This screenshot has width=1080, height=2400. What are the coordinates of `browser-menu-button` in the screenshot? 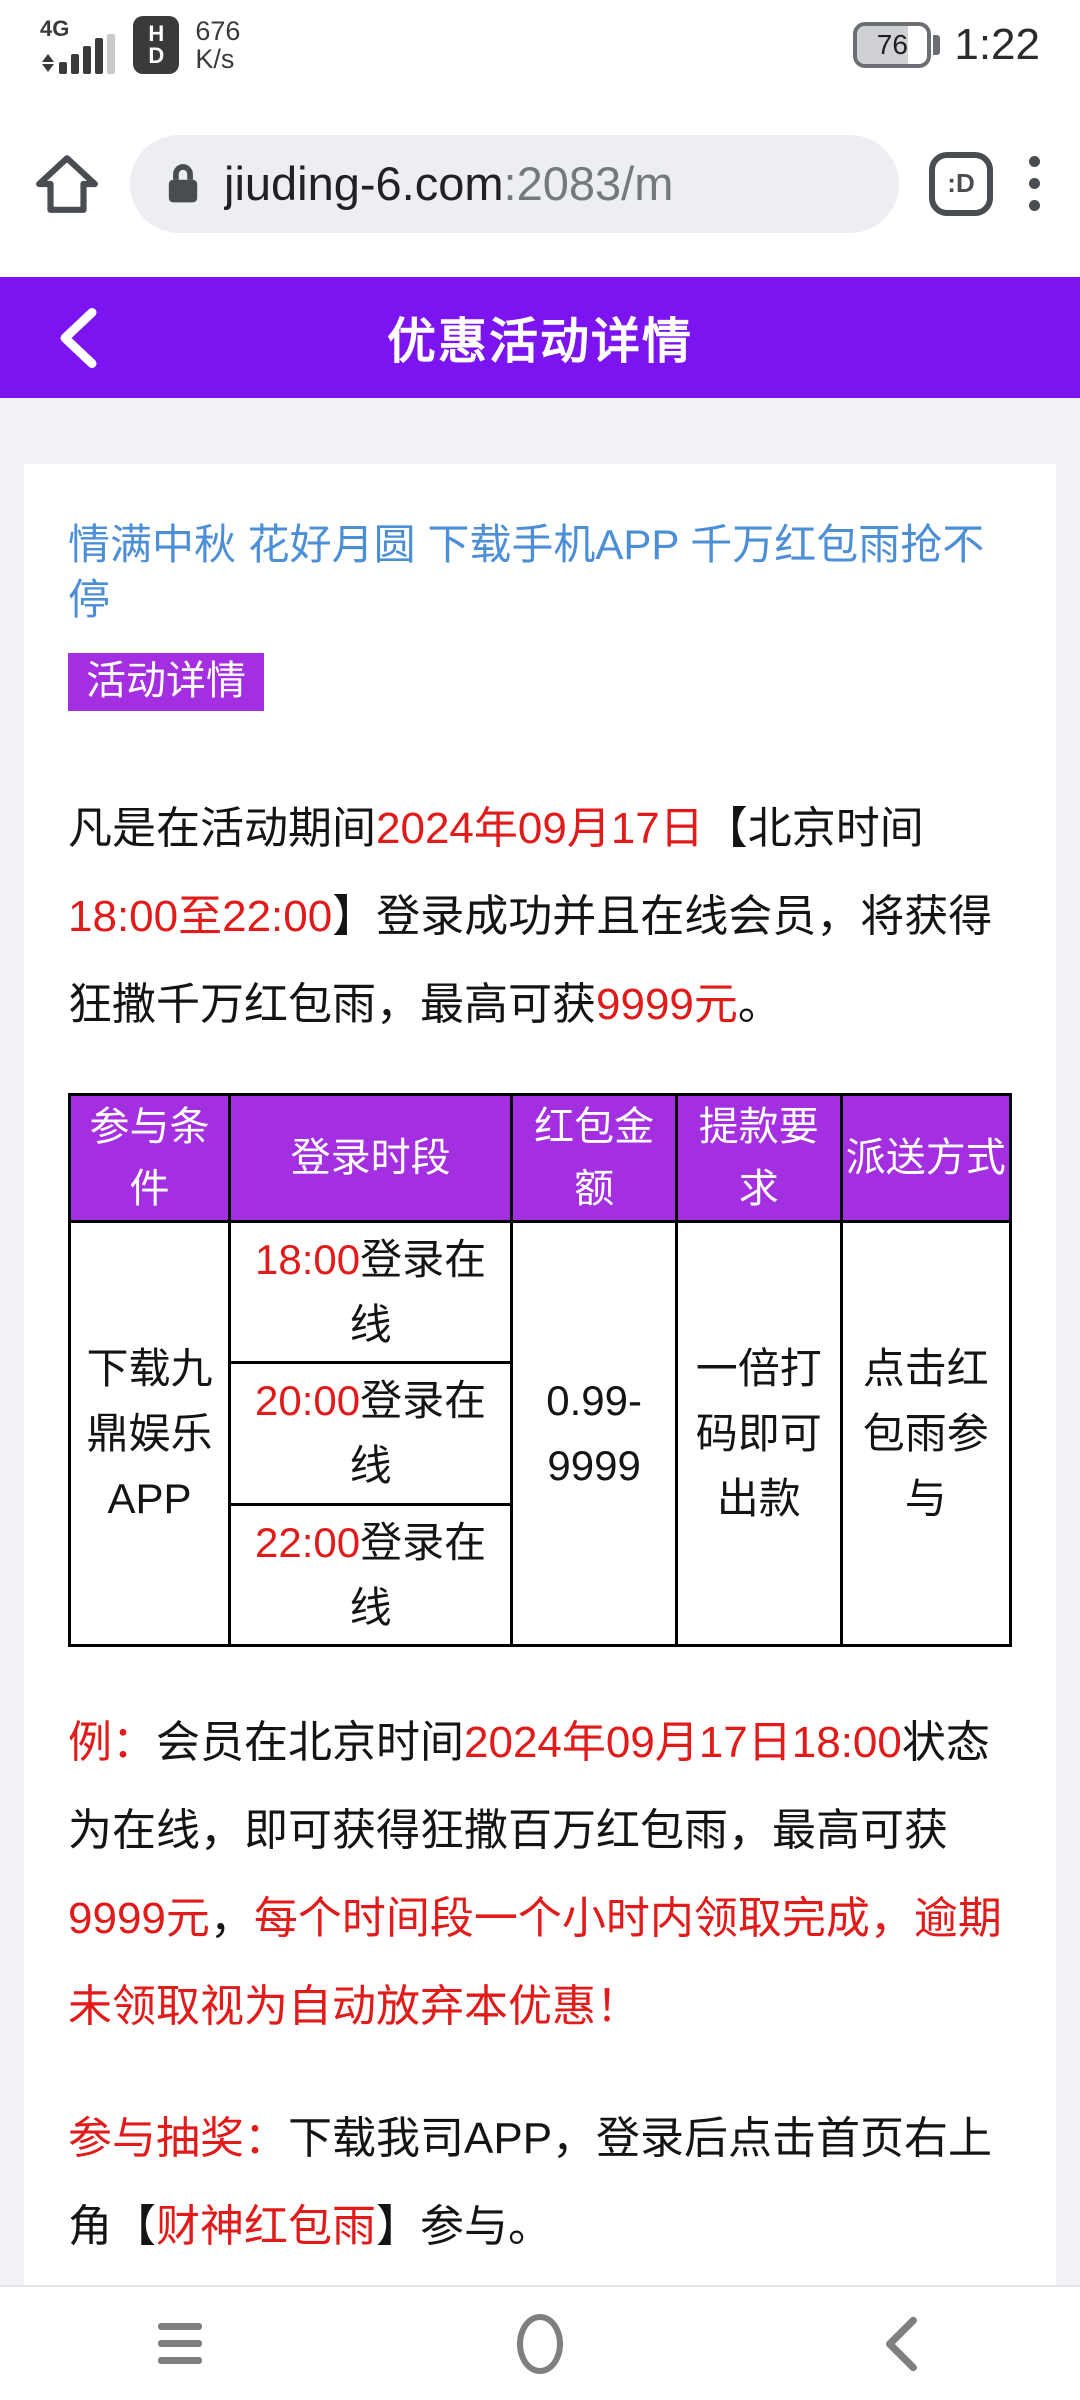 It's located at (1034, 183).